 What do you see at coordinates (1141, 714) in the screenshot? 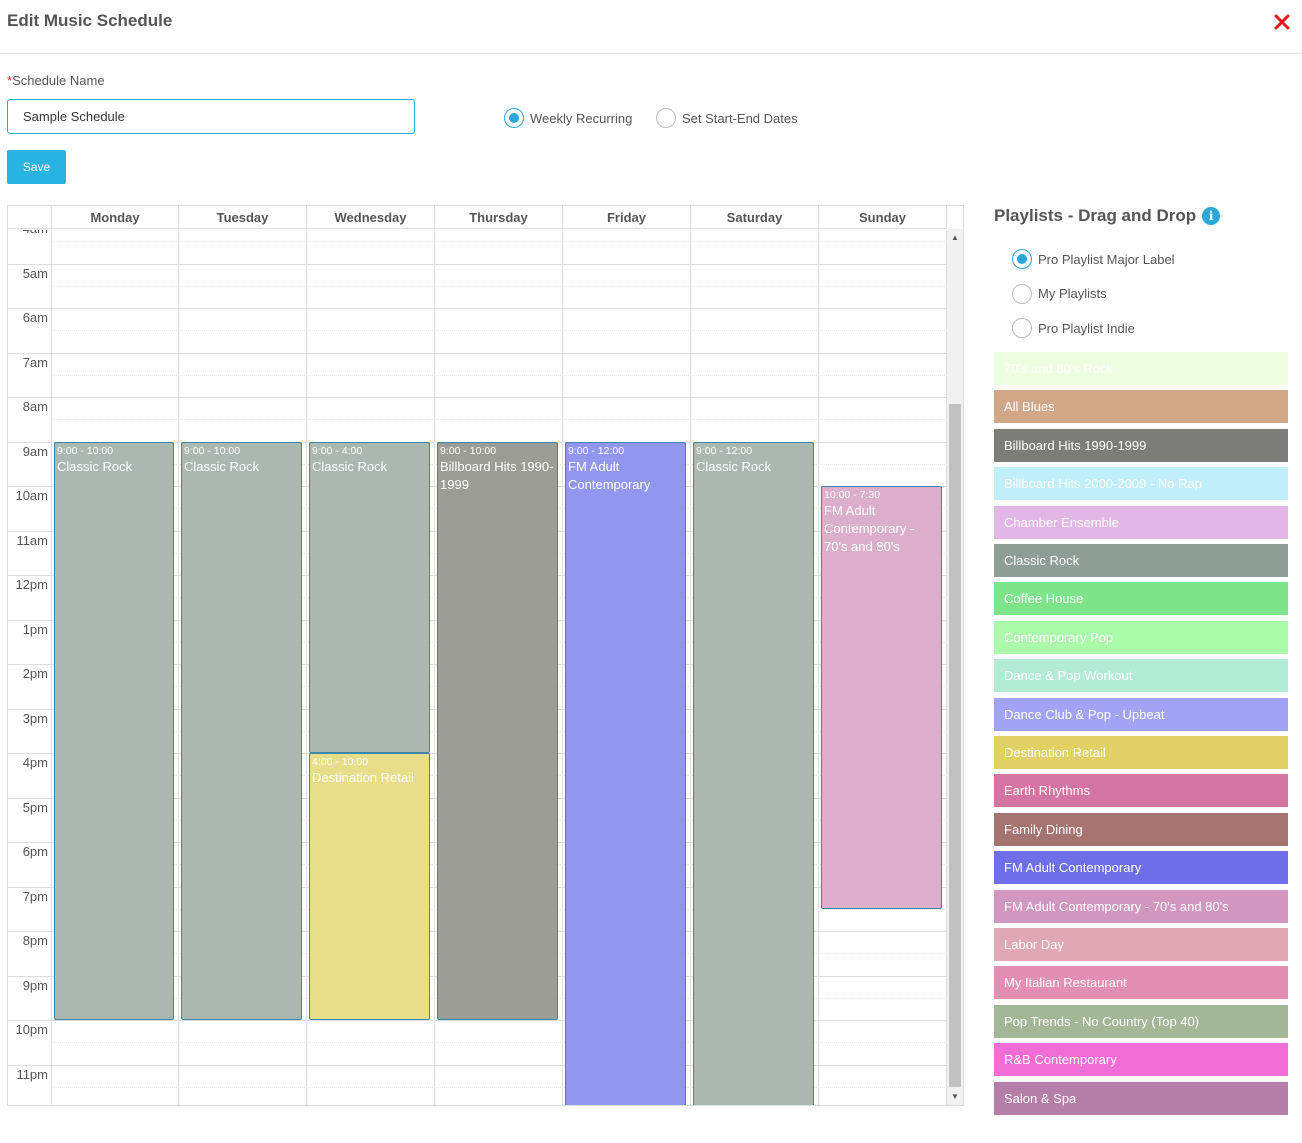
I see `playlist-item: Dance Club & Pop - Upbeat` at bounding box center [1141, 714].